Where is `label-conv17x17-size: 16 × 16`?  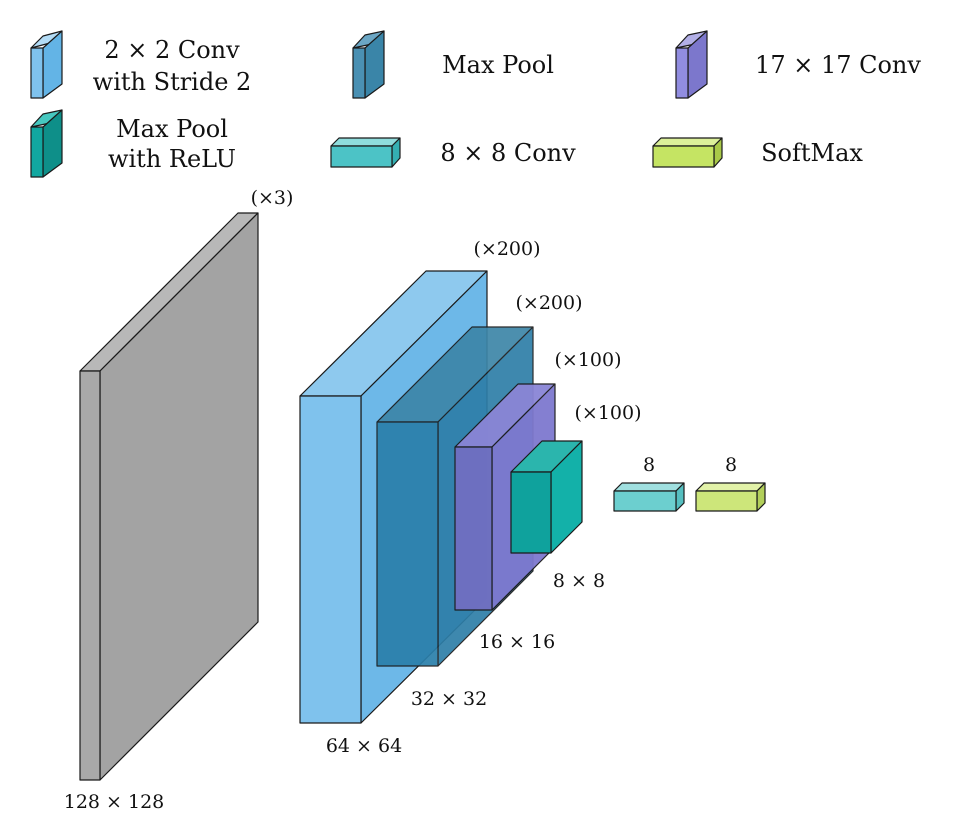
label-conv17x17-size: 16 × 16 is located at coordinates (517, 642).